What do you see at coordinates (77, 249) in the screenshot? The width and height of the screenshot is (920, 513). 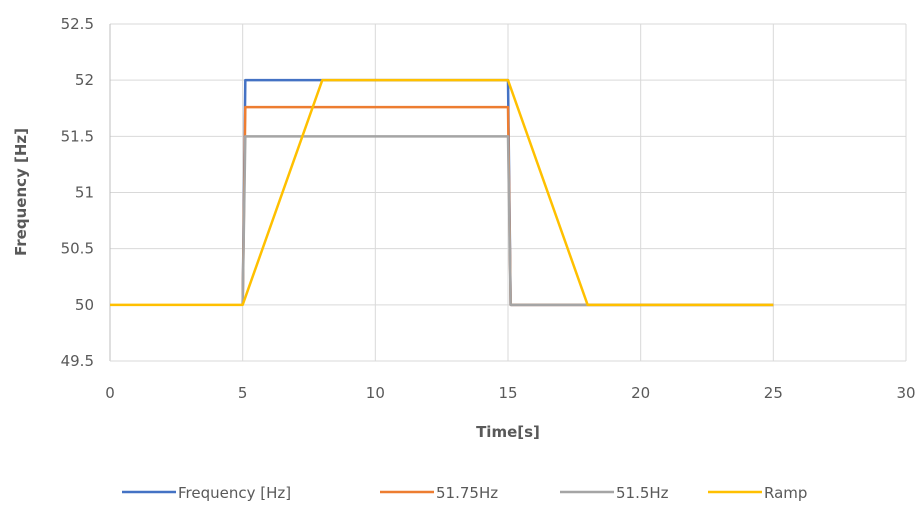 I see `y-tick-label: 50.5` at bounding box center [77, 249].